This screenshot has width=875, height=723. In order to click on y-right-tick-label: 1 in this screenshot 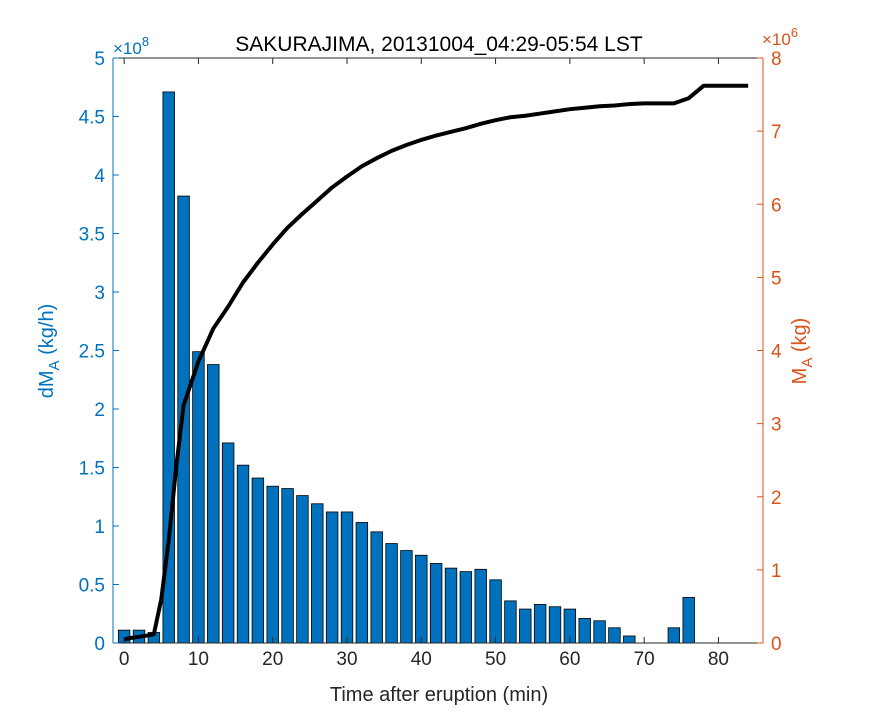, I will do `click(776, 571)`.